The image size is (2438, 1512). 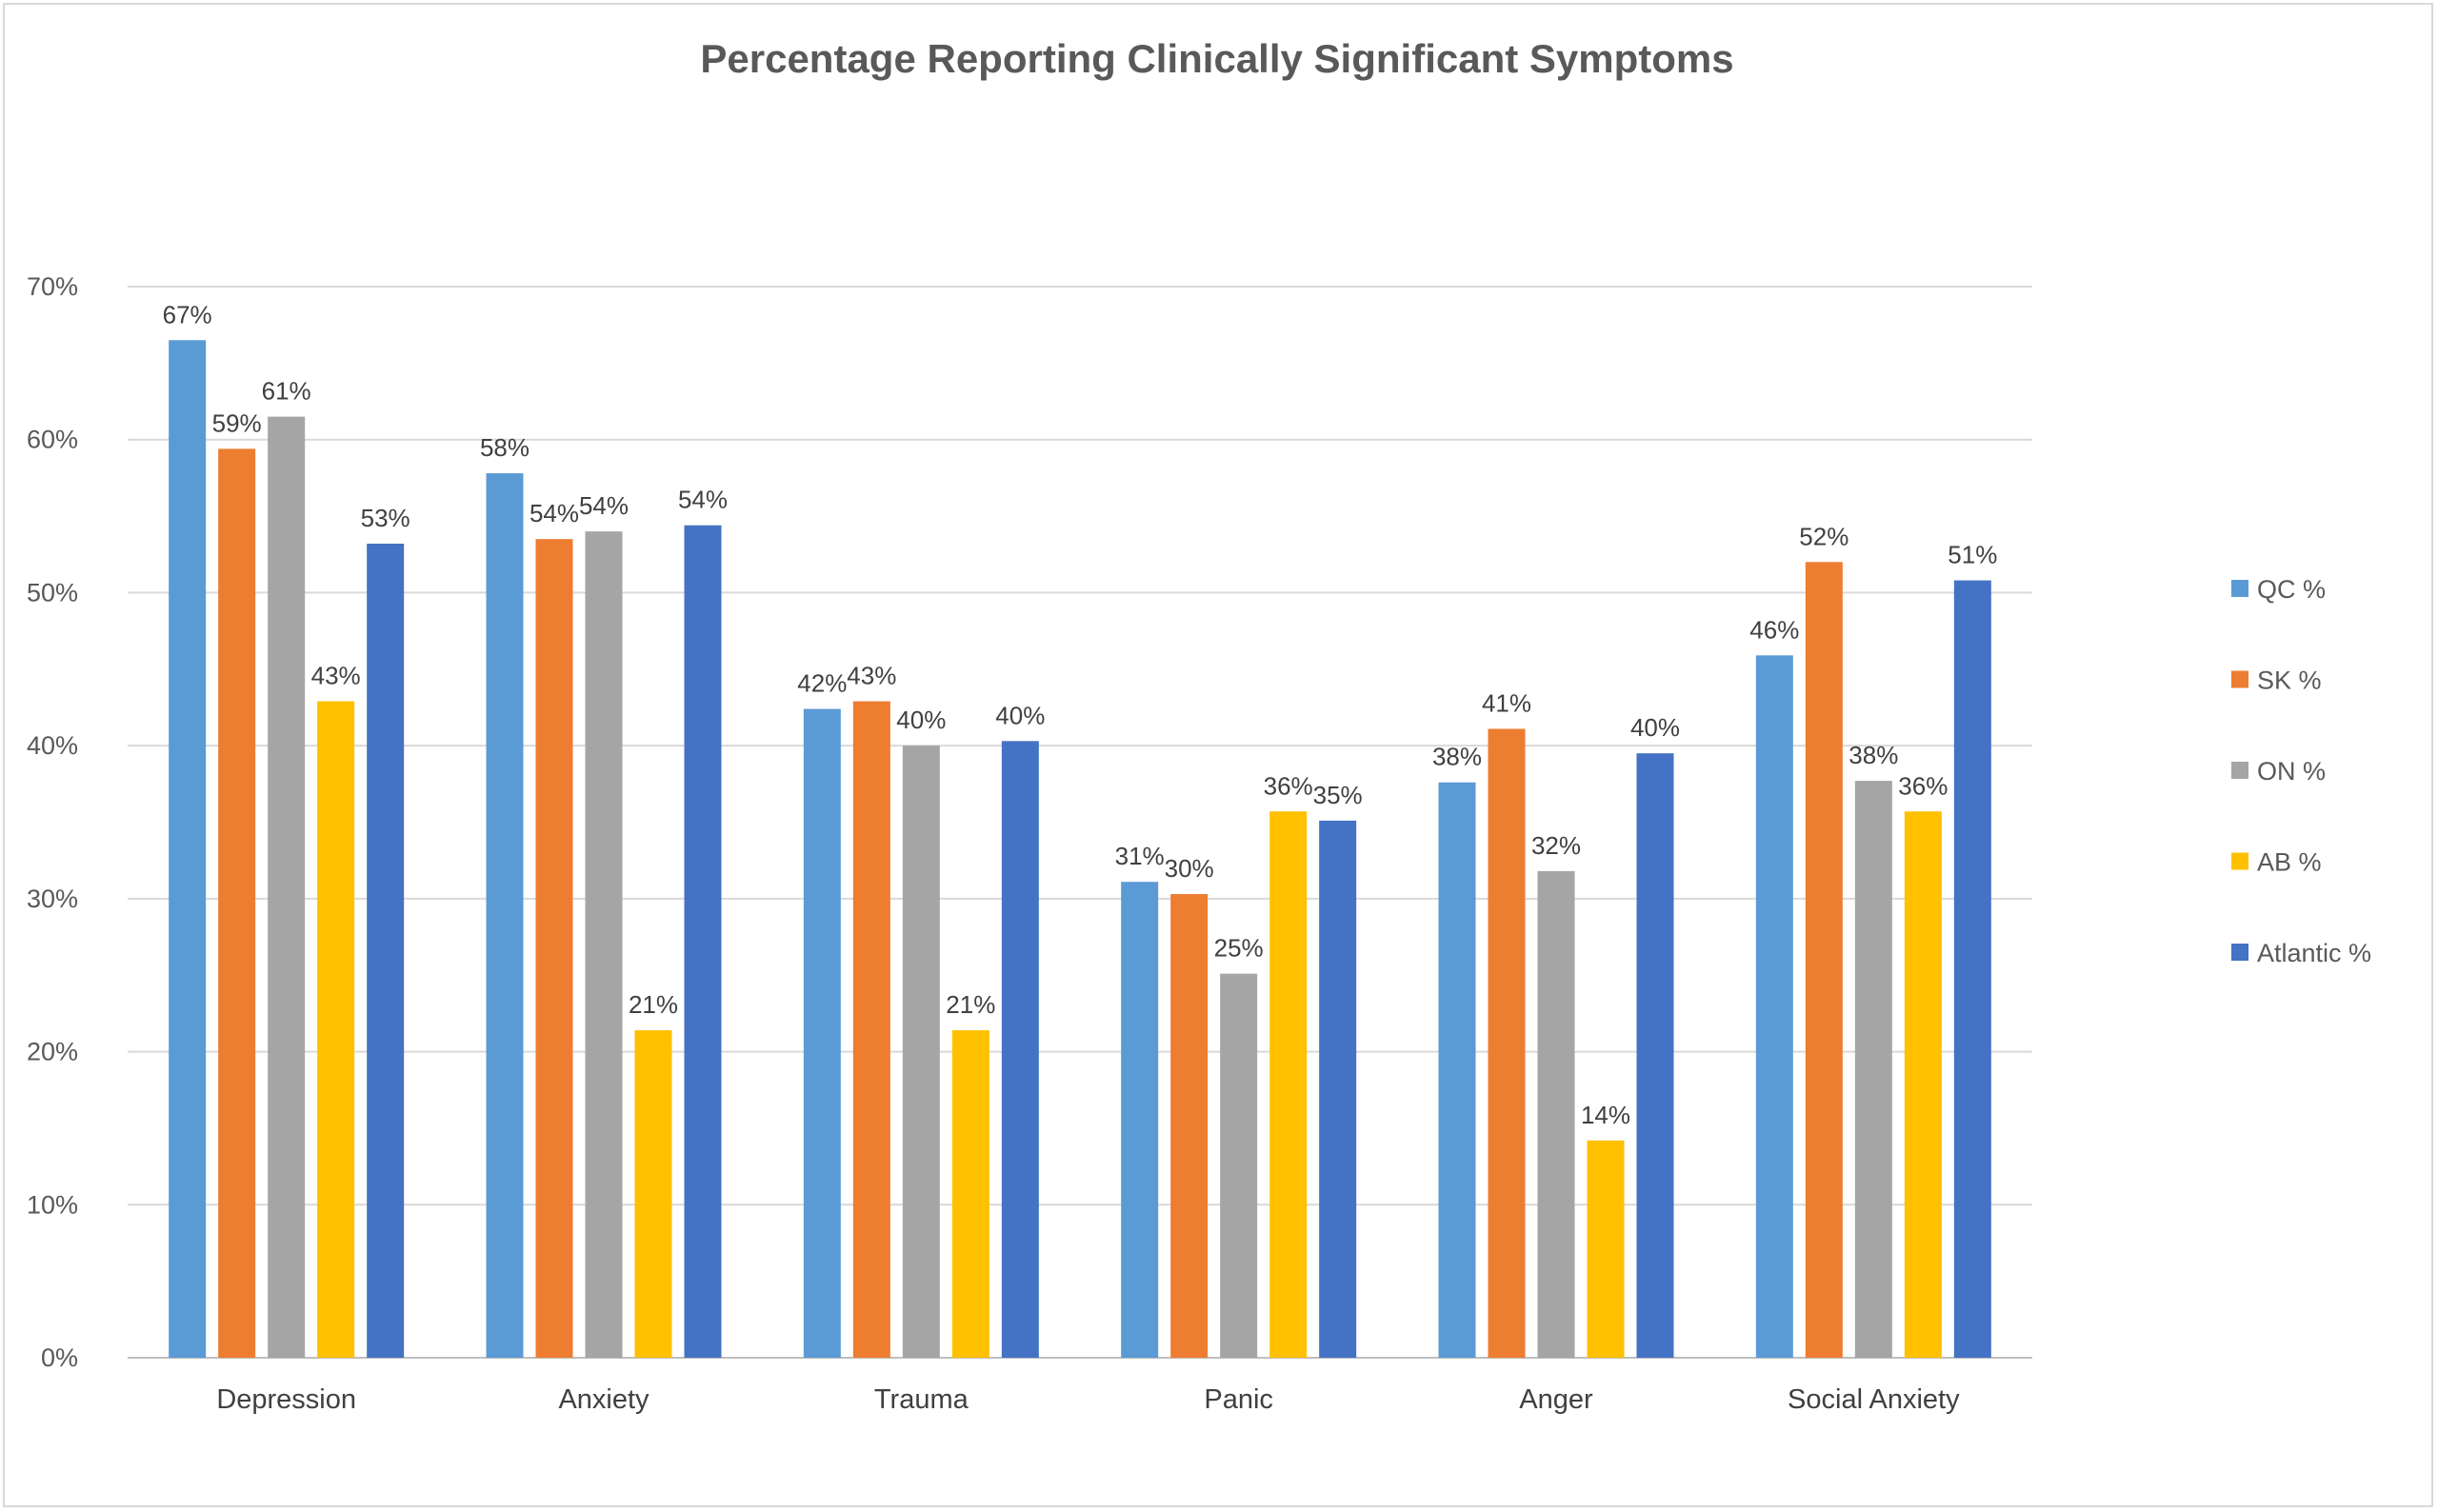 I want to click on bar-atlantic-panic, so click(x=1338, y=1089).